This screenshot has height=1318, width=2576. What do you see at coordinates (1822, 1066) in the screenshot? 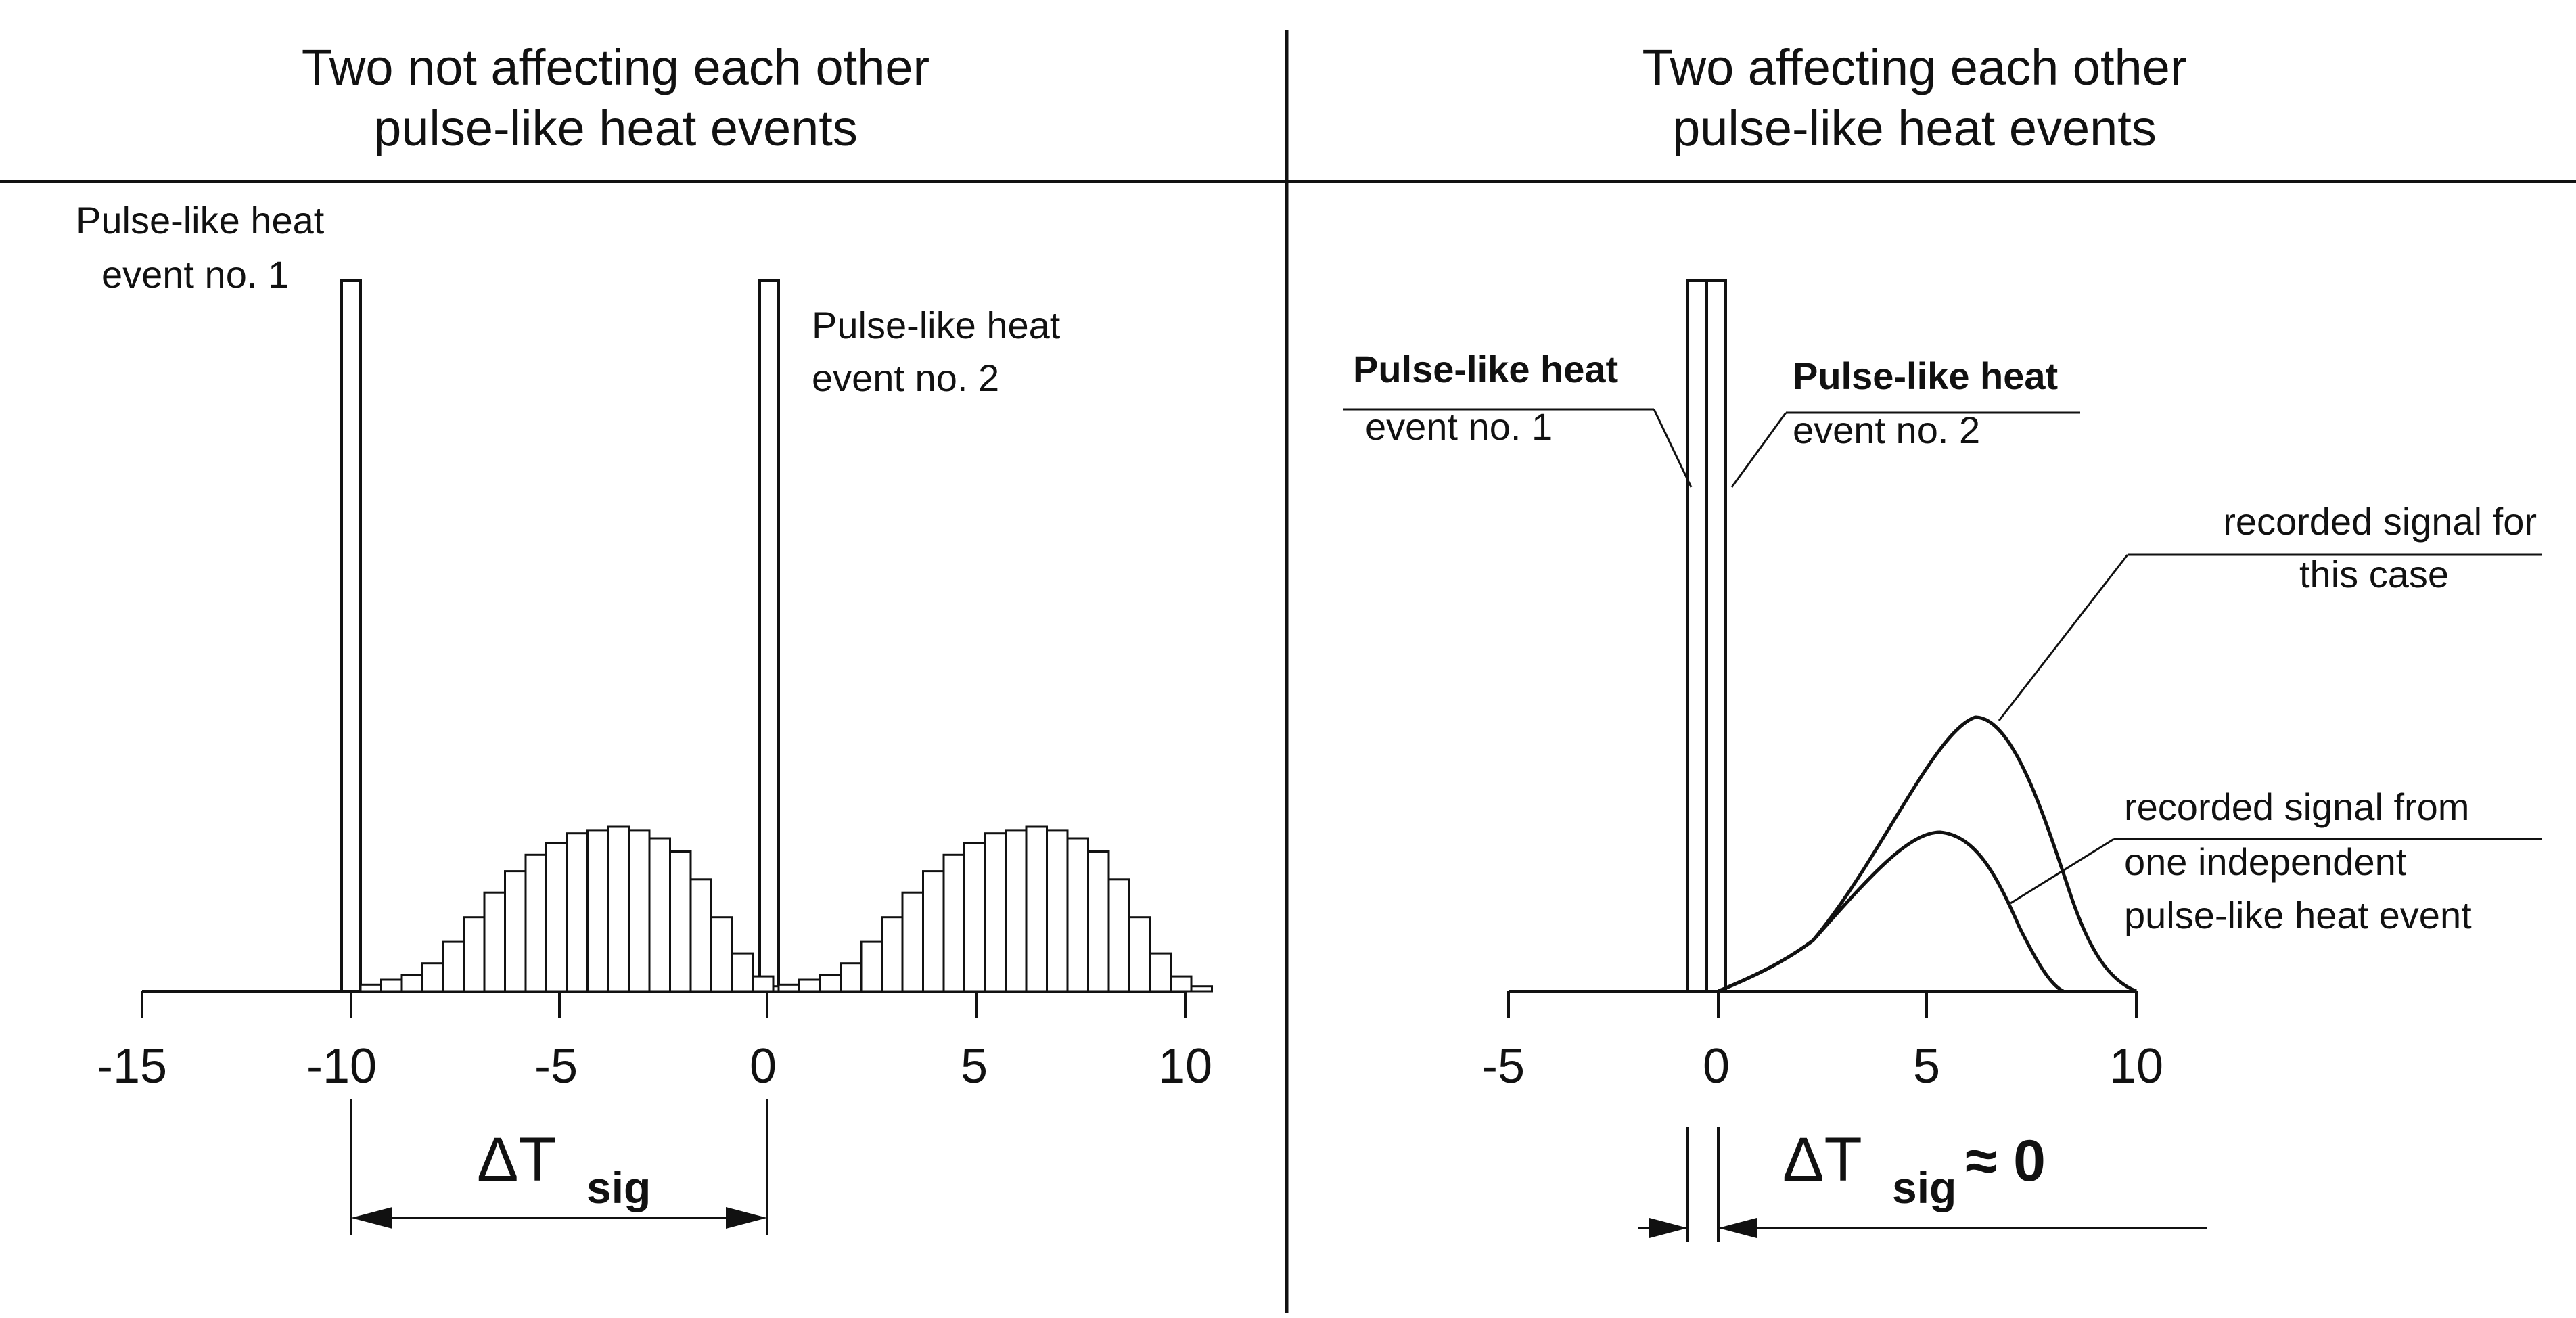
I see `right-tick-labels: -5 0 5 10` at bounding box center [1822, 1066].